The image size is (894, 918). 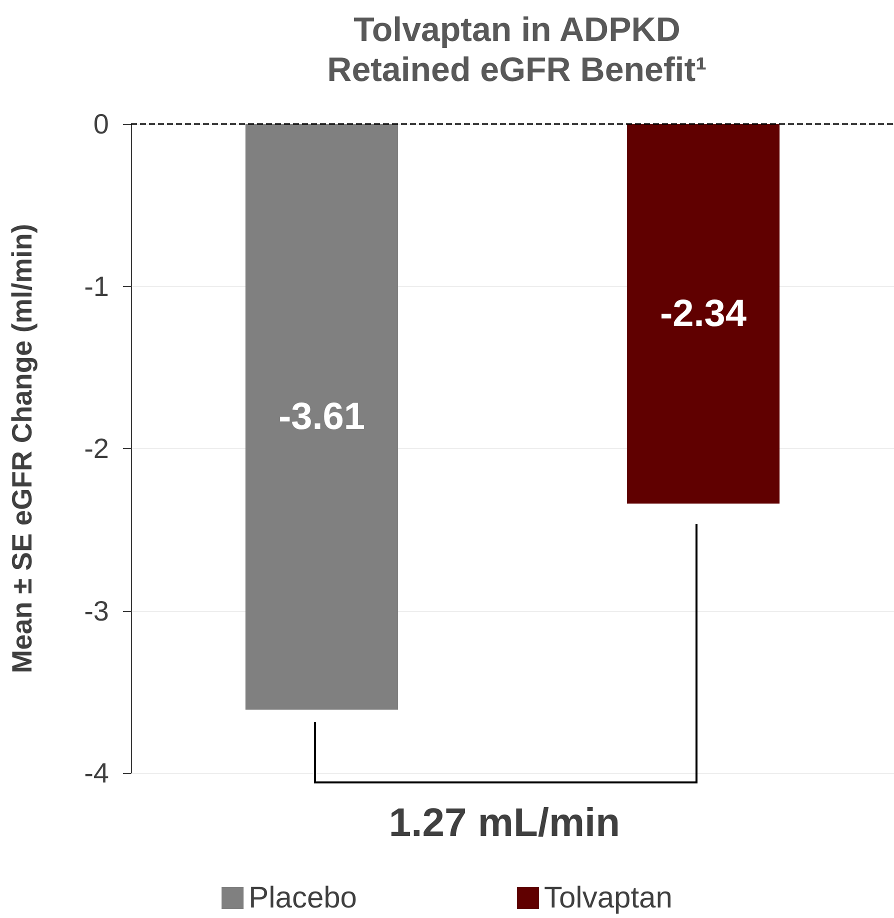 I want to click on y-axis-title: Mean ± SE eGFR Change (ml/min), so click(x=22, y=449).